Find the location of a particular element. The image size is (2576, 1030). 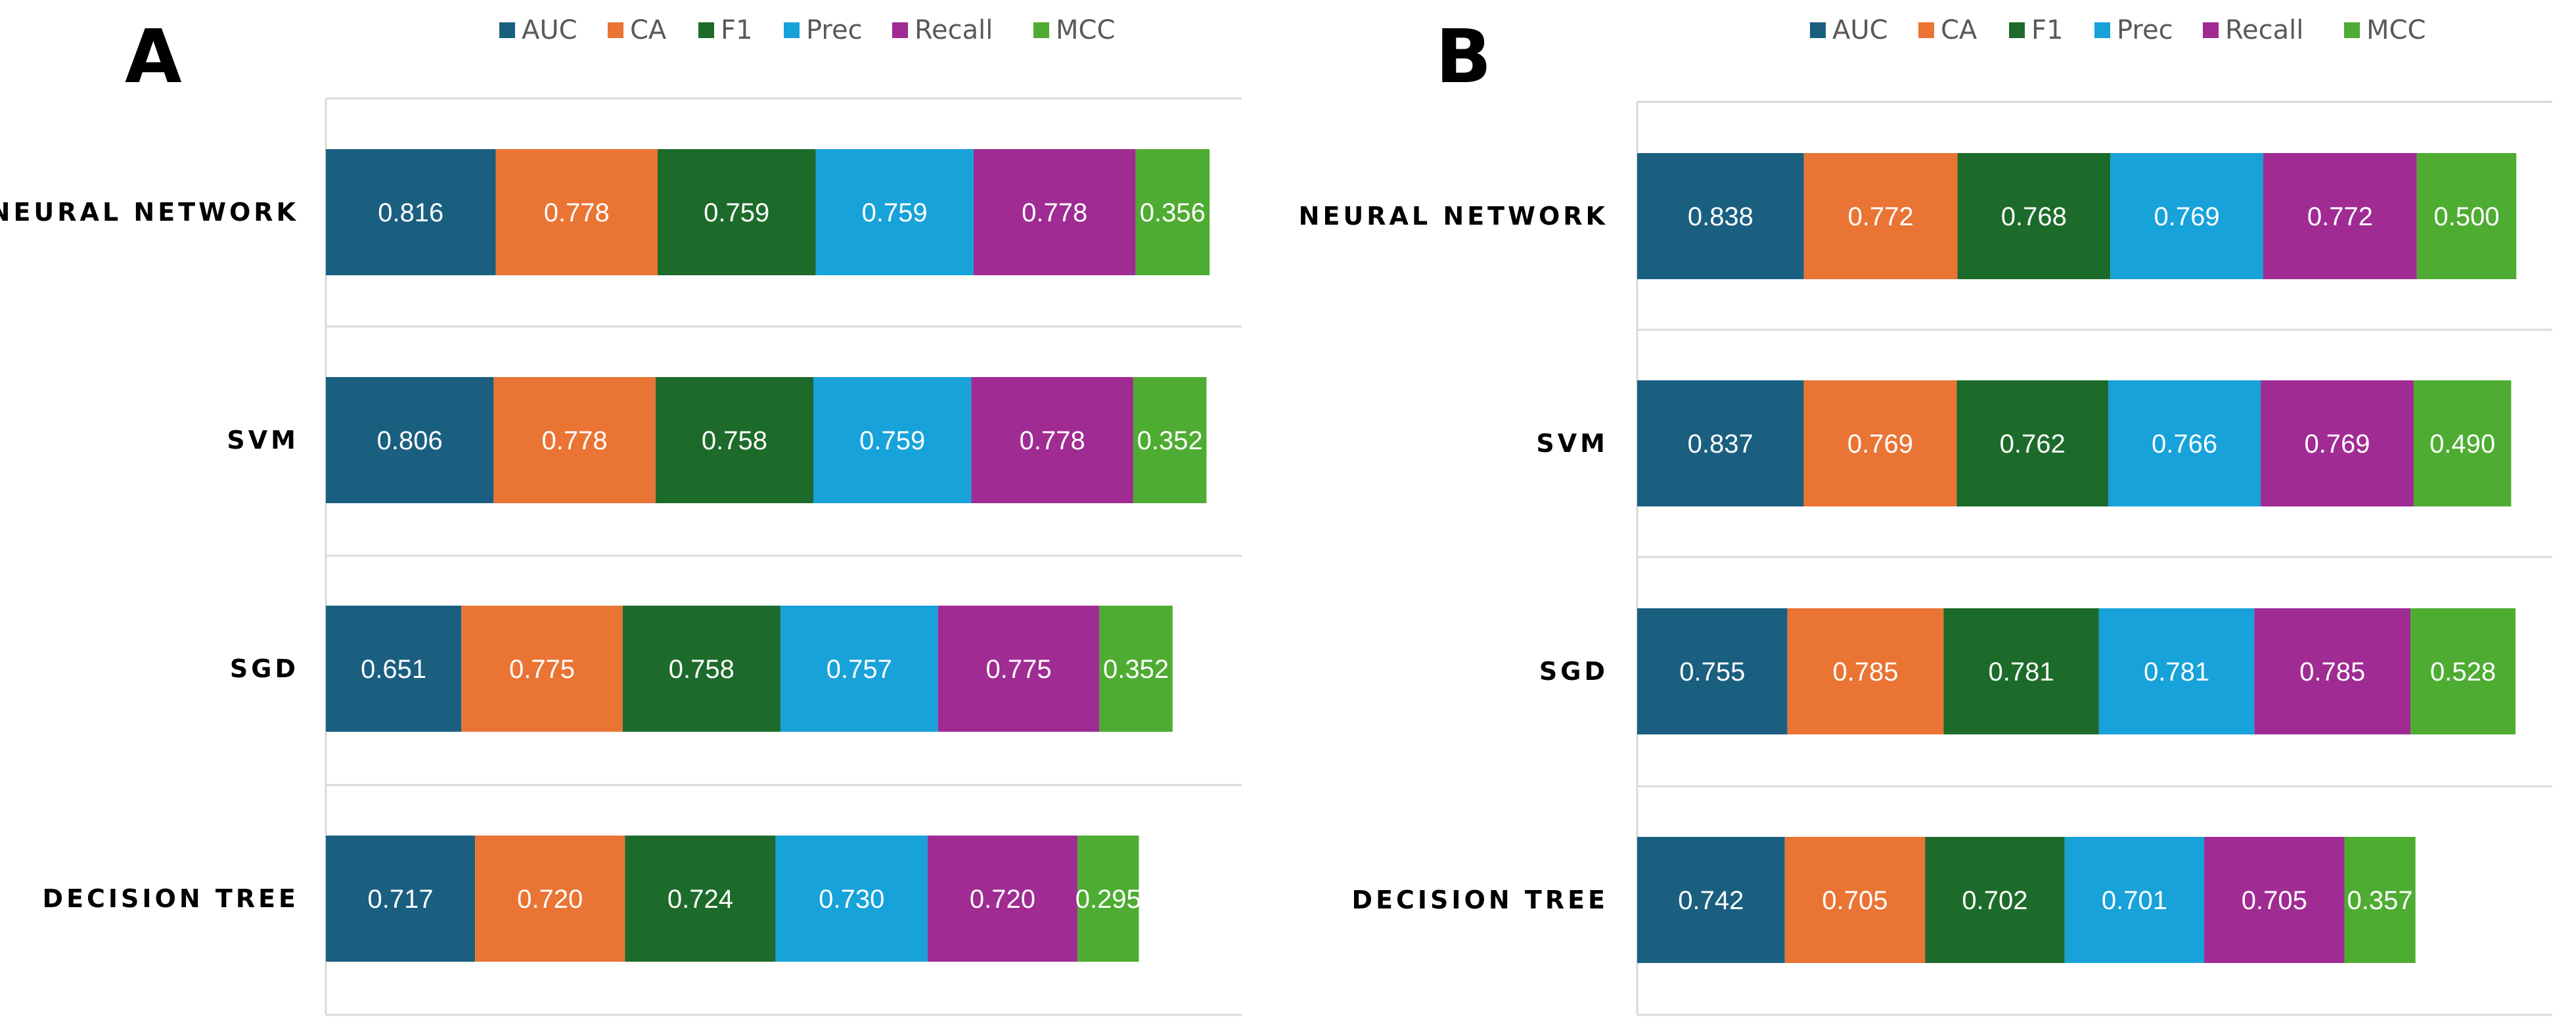

data-label-prec: 0.769 is located at coordinates (2187, 216).